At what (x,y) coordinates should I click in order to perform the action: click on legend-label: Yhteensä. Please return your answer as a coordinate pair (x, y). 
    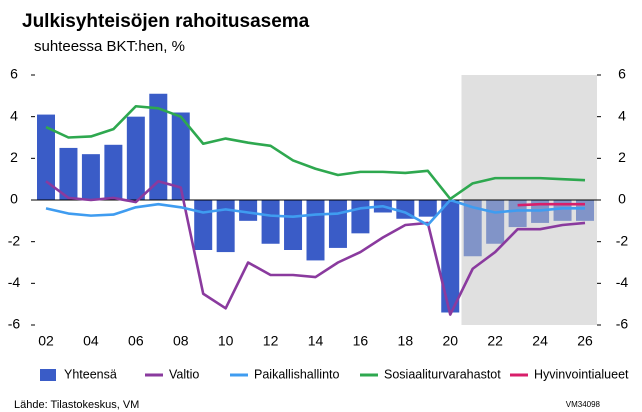
    Looking at the image, I should click on (90, 374).